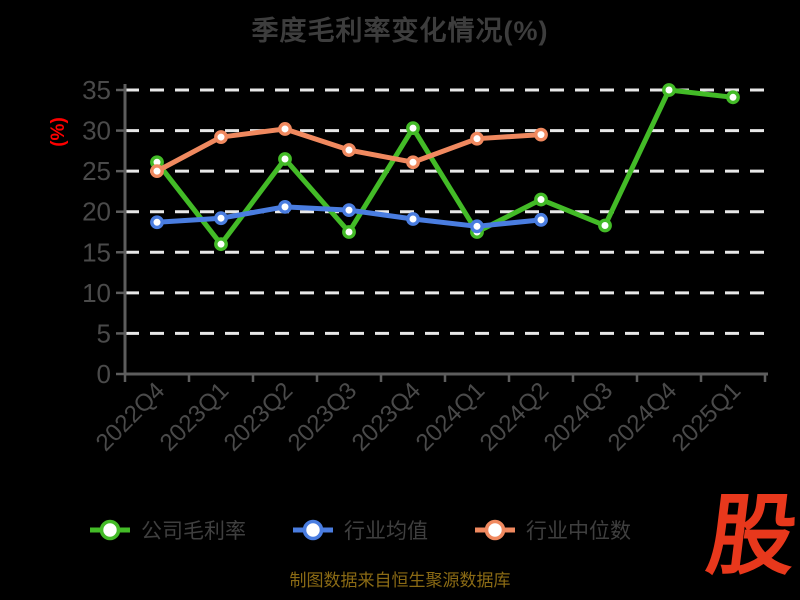 The image size is (800, 600). I want to click on legend-marker-icon-industry-median, so click(495, 530).